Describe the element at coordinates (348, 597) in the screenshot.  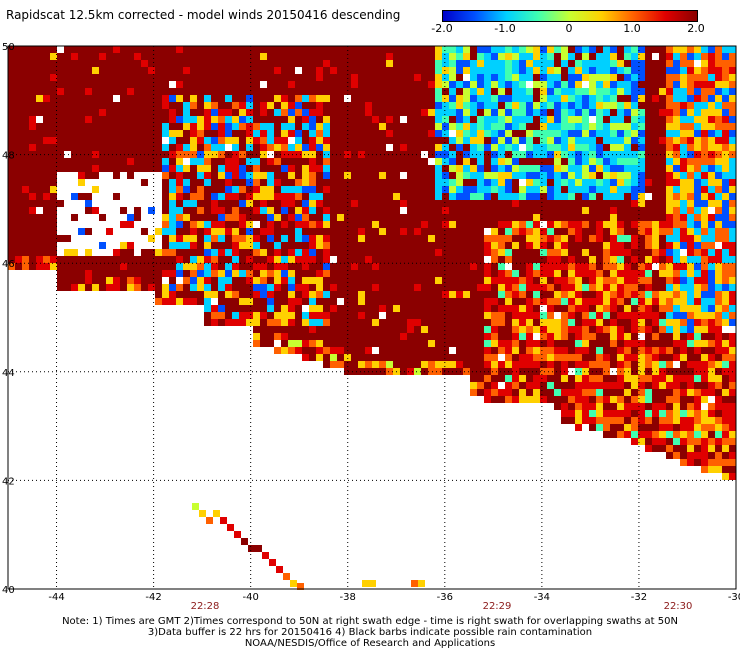
I see `longitude-label: -38` at that location.